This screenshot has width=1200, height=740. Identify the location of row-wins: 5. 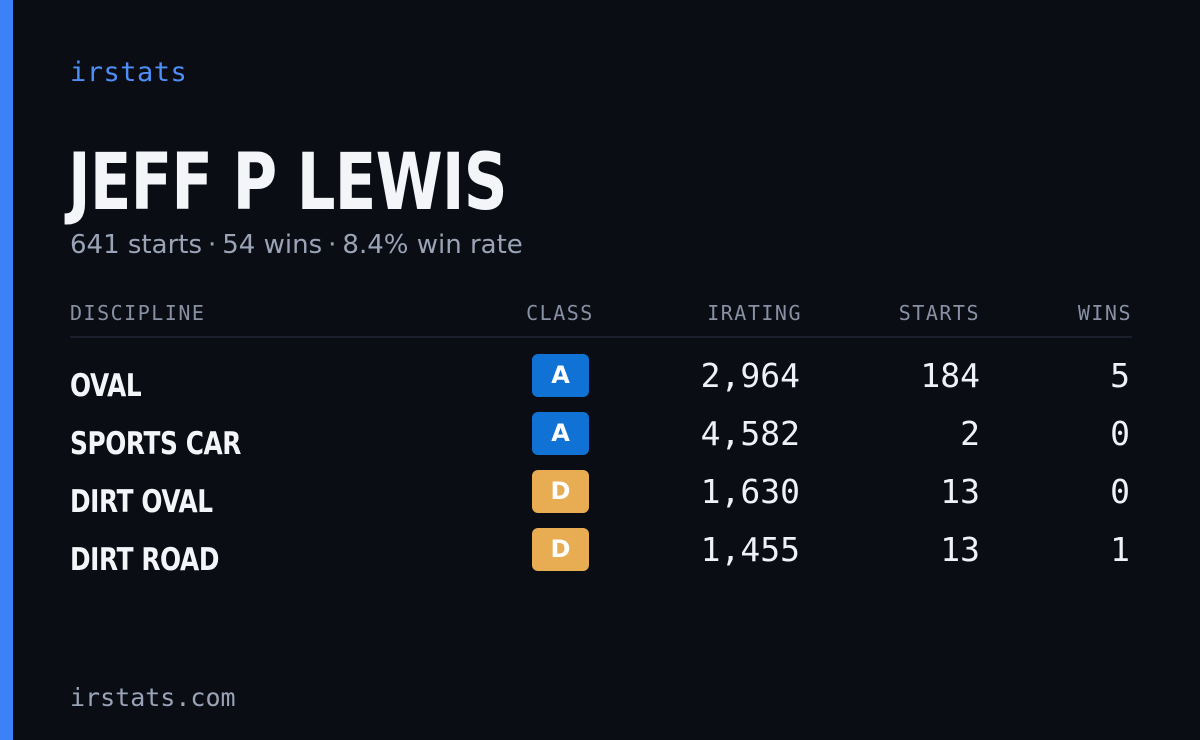
(1120, 375).